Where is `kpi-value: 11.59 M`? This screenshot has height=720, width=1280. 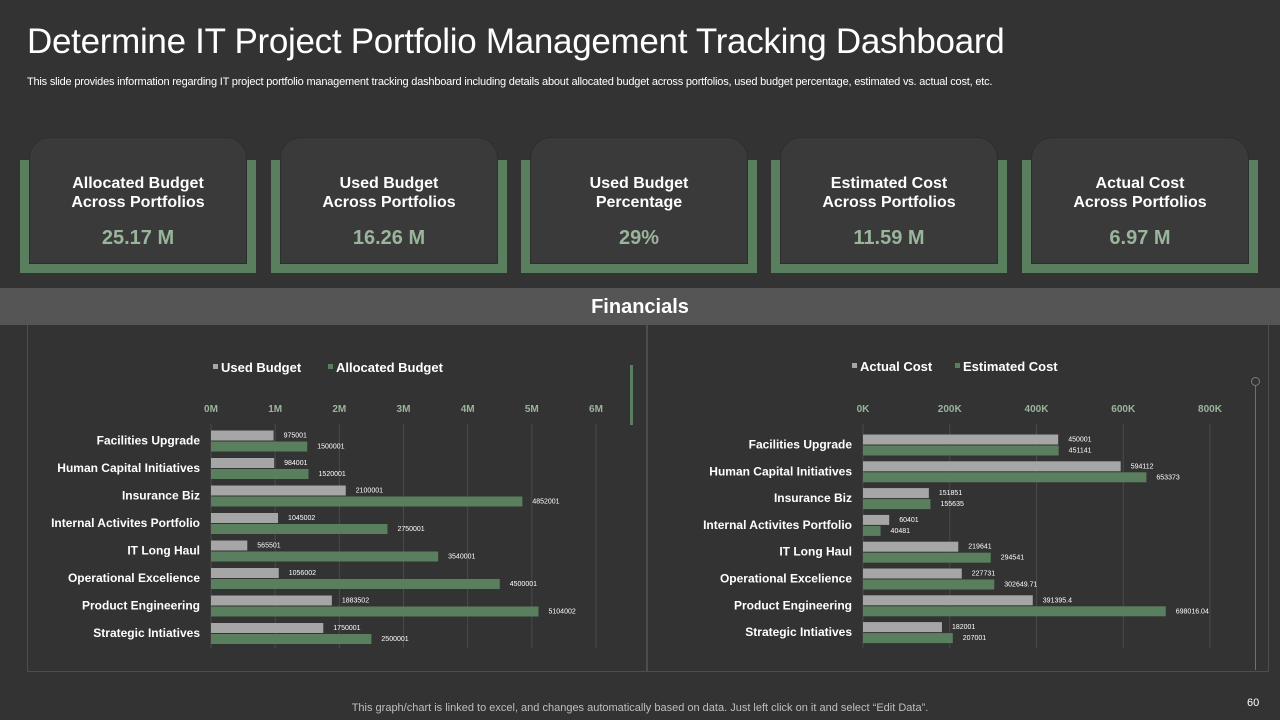 kpi-value: 11.59 M is located at coordinates (889, 238).